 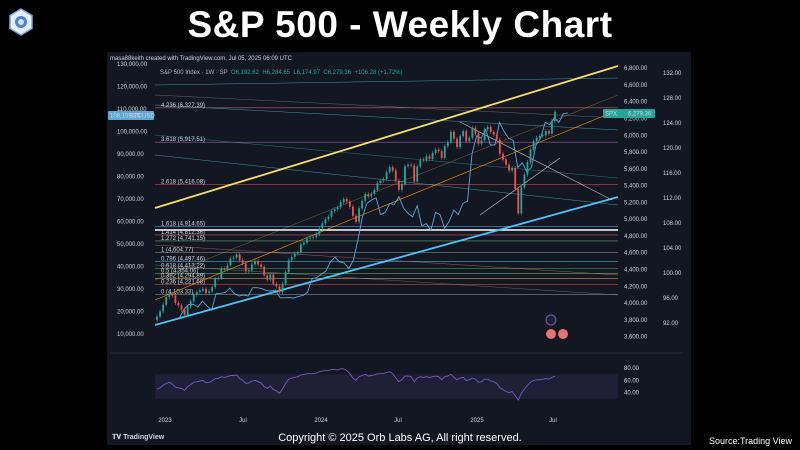 I want to click on fib-level-label: 0.5 (4,354.06), so click(x=179, y=271).